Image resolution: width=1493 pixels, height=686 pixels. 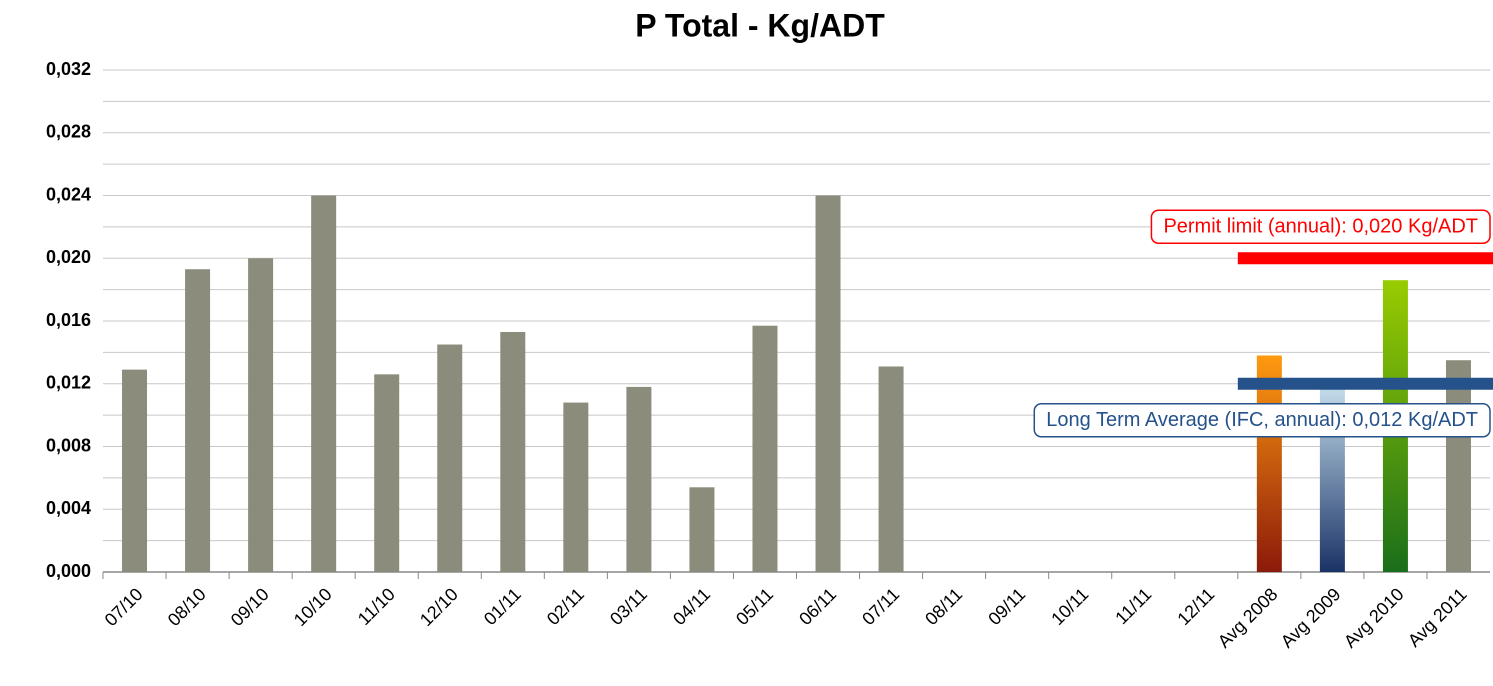 I want to click on x-tick-label: 04/11, so click(x=691, y=606).